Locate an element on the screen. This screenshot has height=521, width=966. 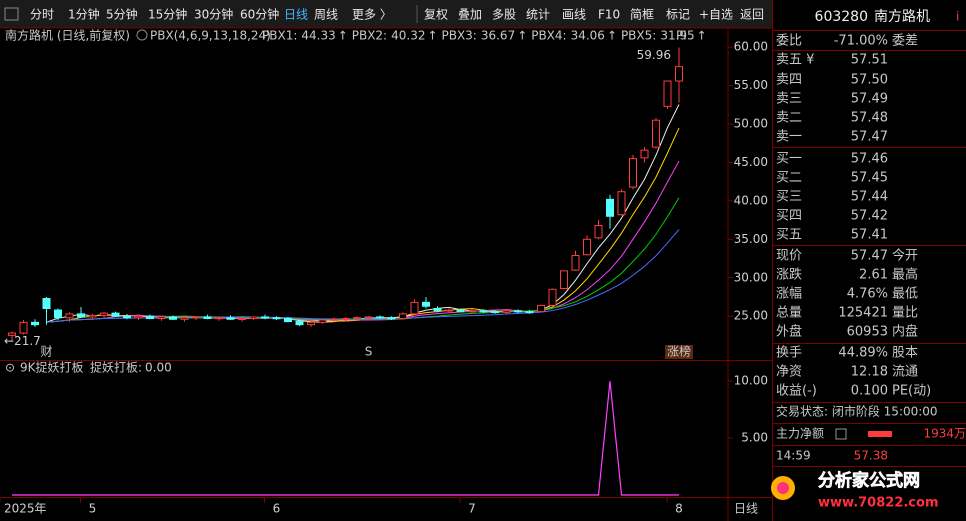
toolbar-button: 标记 is located at coordinates (678, 15).